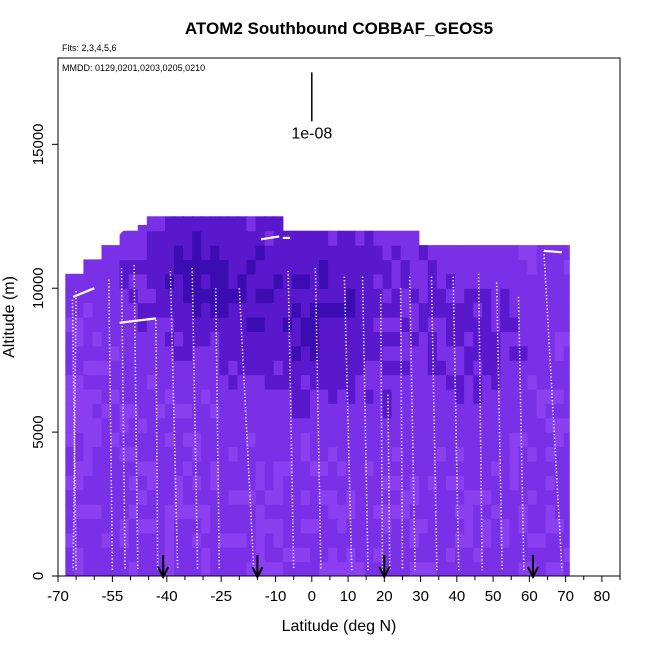 The width and height of the screenshot is (650, 650). I want to click on x-tick-label: 80, so click(602, 596).